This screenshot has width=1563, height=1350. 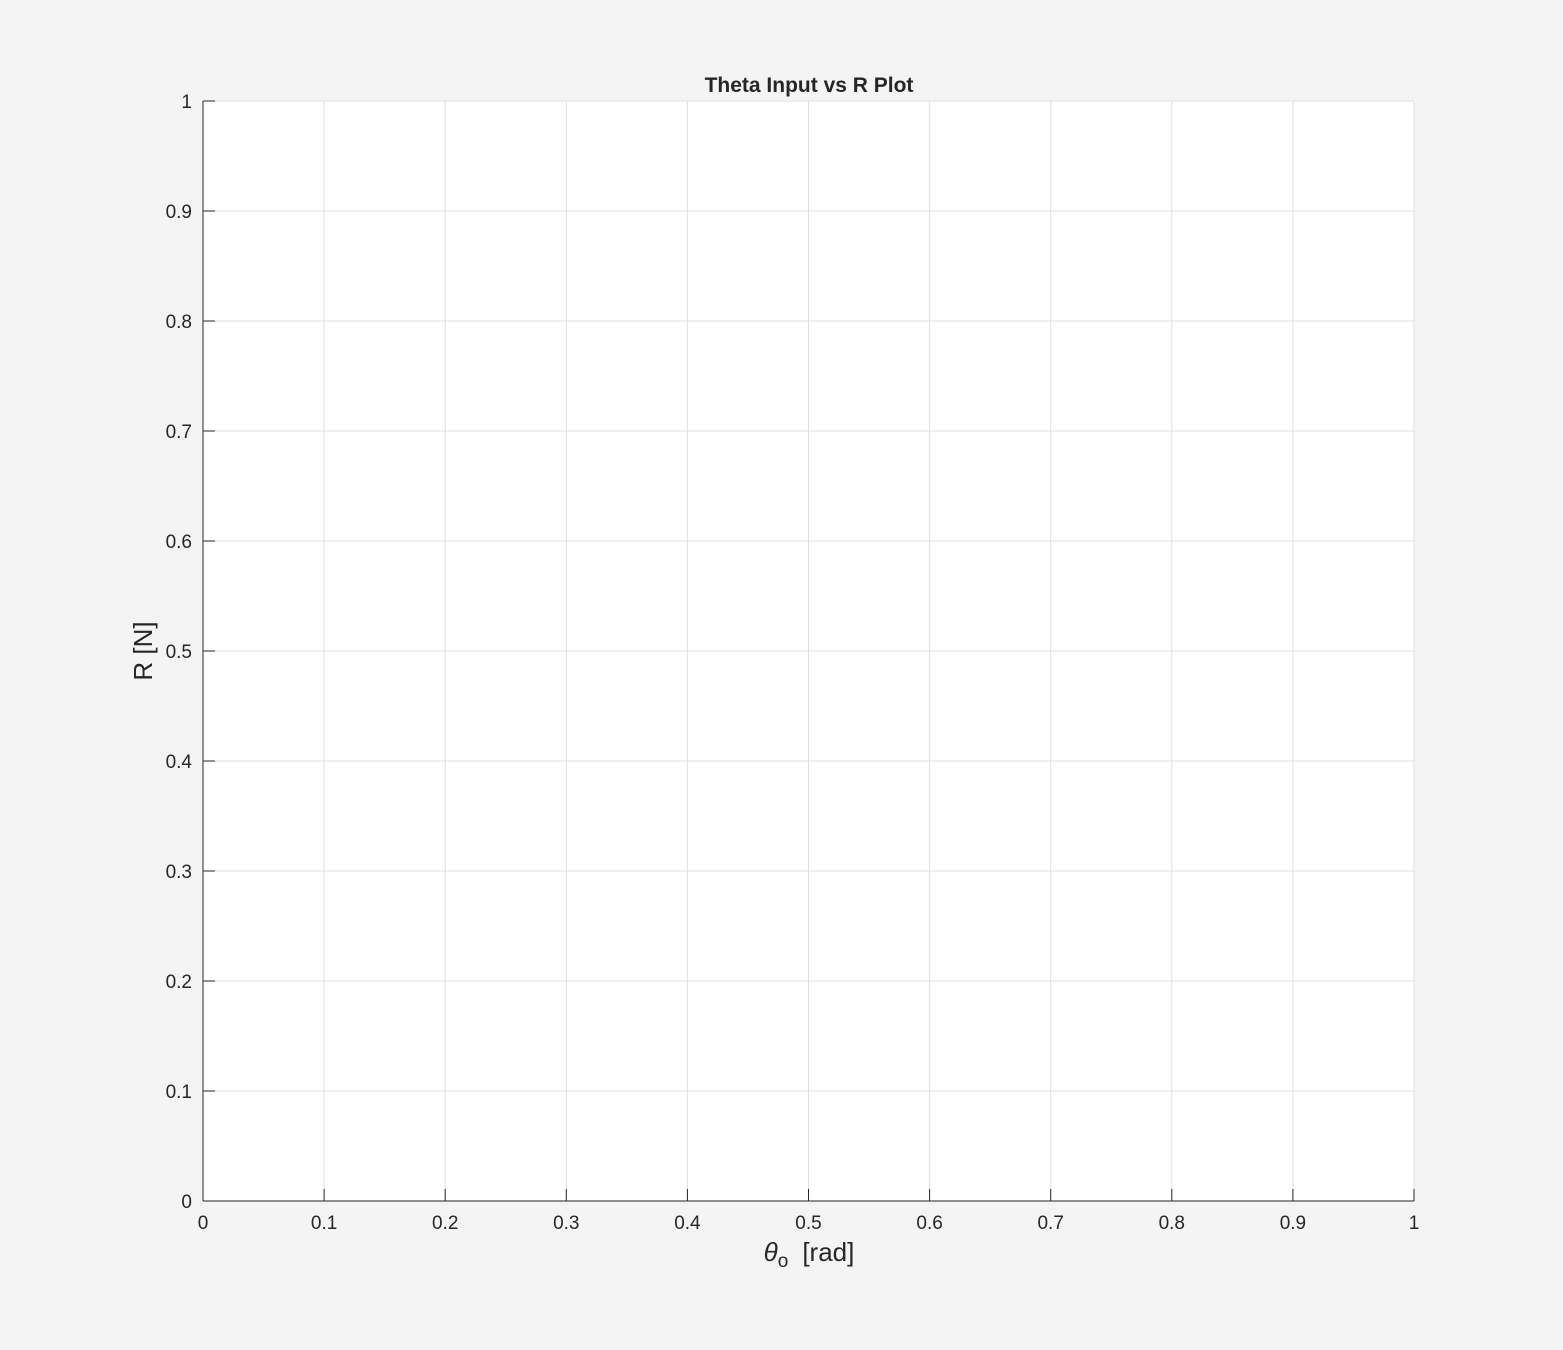 What do you see at coordinates (143, 650) in the screenshot?
I see `y-axis-label: R [N]` at bounding box center [143, 650].